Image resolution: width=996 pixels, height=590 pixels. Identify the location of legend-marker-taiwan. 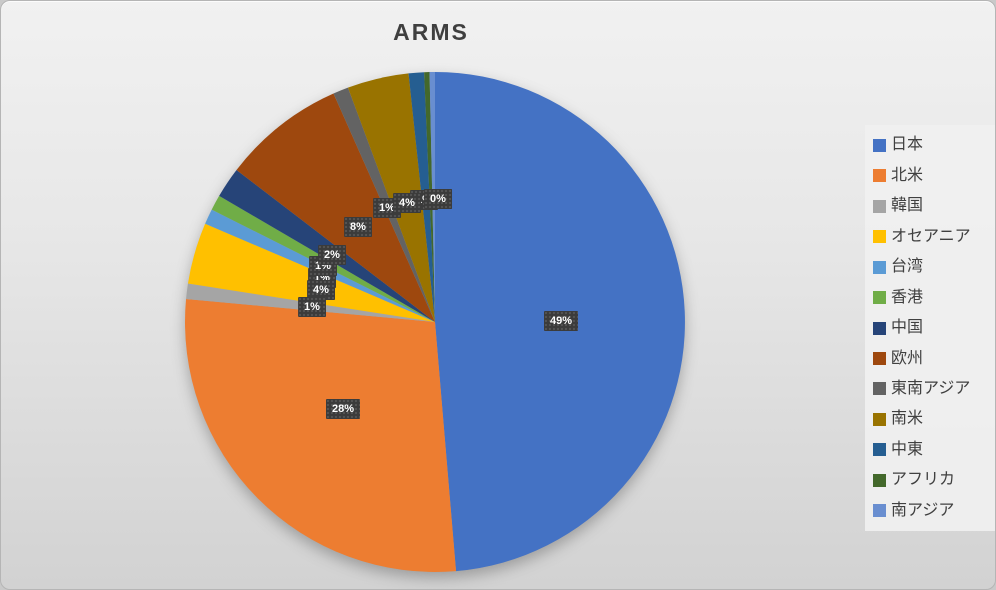
(879, 267).